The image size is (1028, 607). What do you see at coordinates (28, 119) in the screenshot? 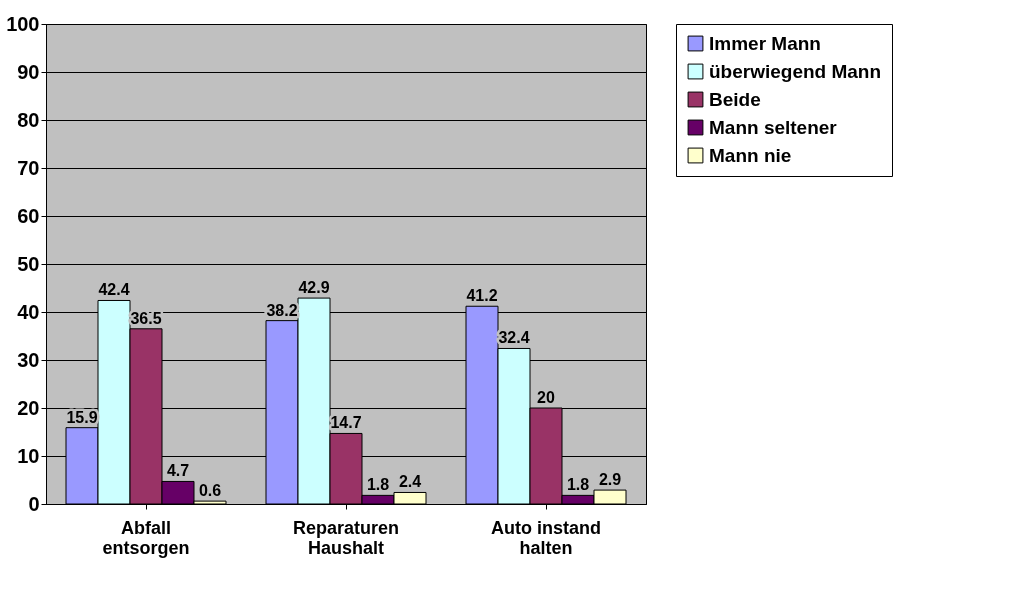
I see `y-tick-label: 80` at bounding box center [28, 119].